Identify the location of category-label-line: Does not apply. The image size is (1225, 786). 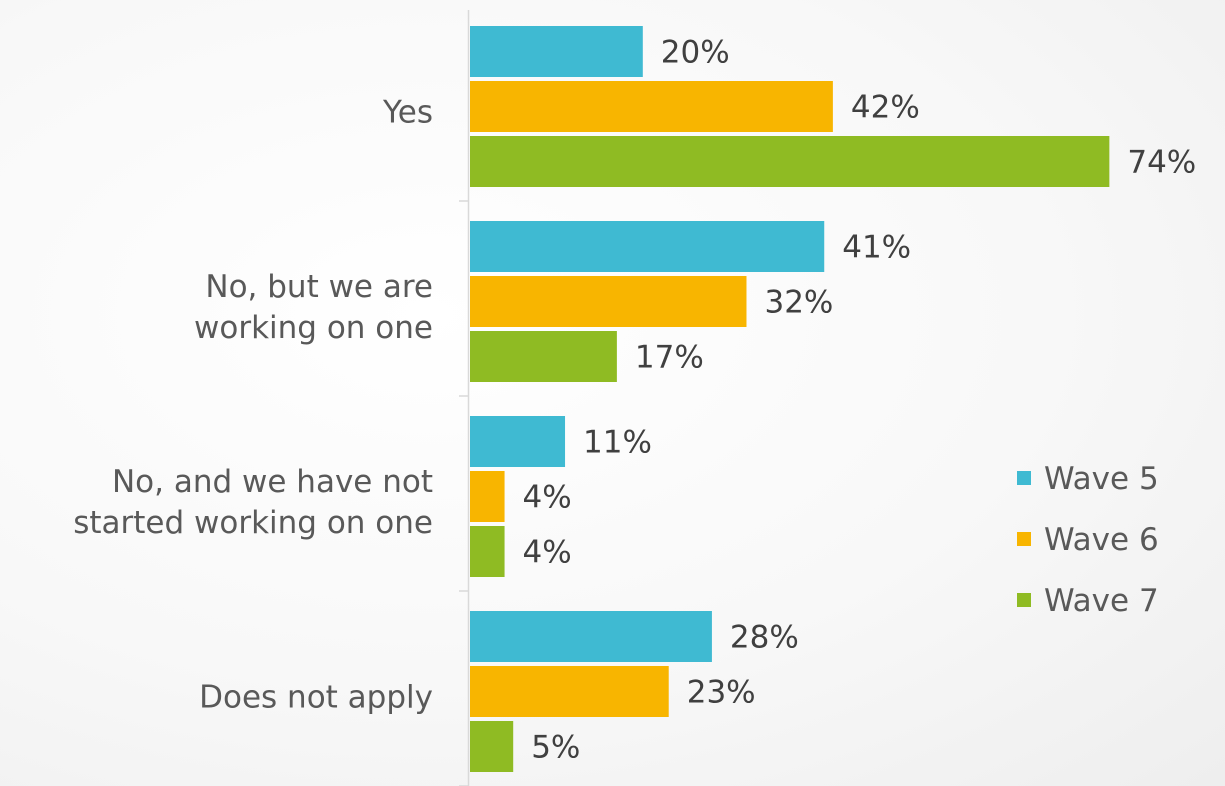
(316, 698).